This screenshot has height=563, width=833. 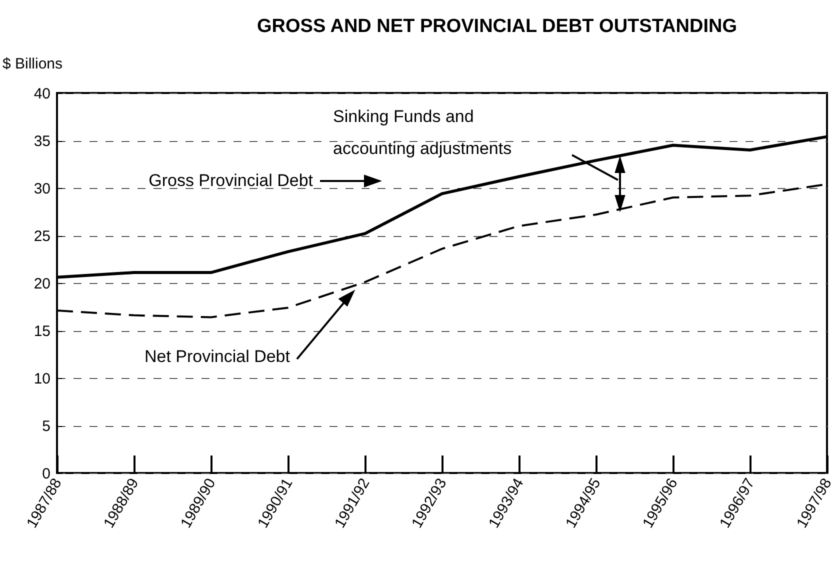 I want to click on y-tick-label: 30, so click(x=42, y=189).